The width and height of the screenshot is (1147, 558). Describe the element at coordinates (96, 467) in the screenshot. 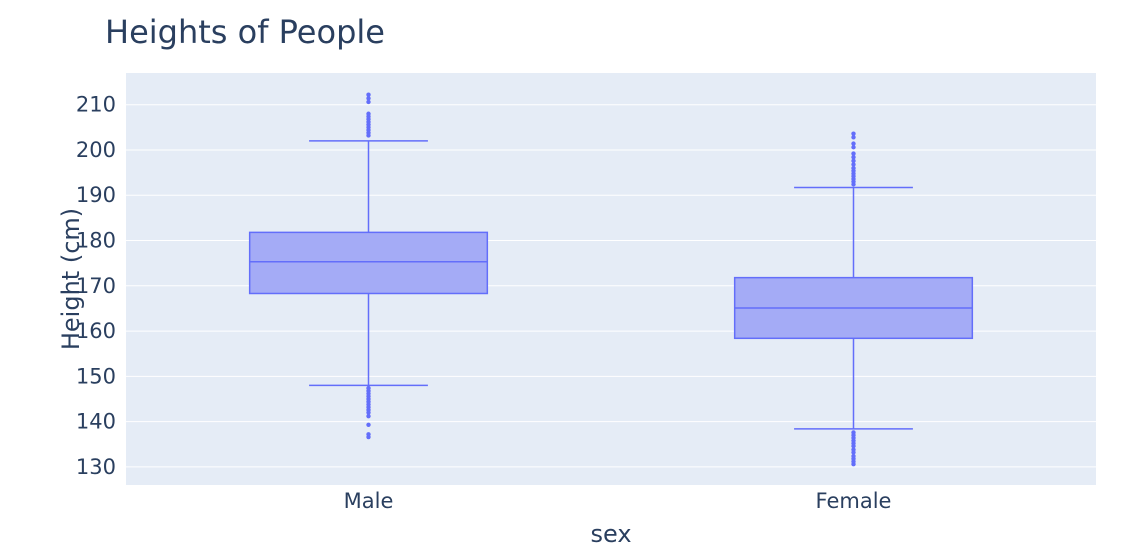

I see `y-tick-label: 130` at that location.